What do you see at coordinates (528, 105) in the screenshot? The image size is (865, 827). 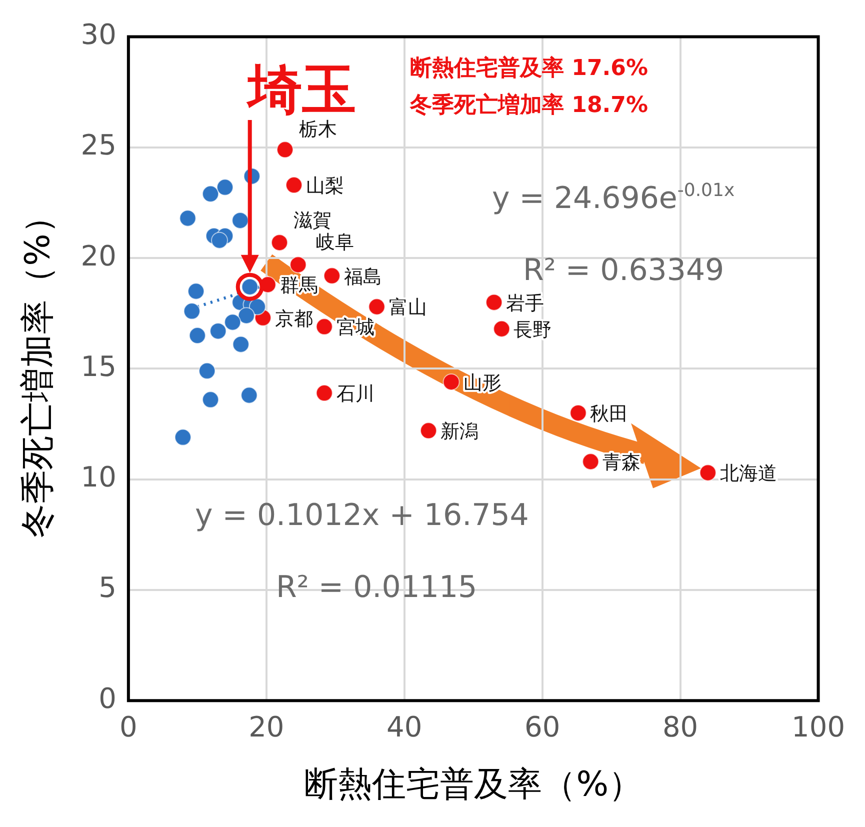 I see `annotation: 冬季死亡増加率 18.7%` at bounding box center [528, 105].